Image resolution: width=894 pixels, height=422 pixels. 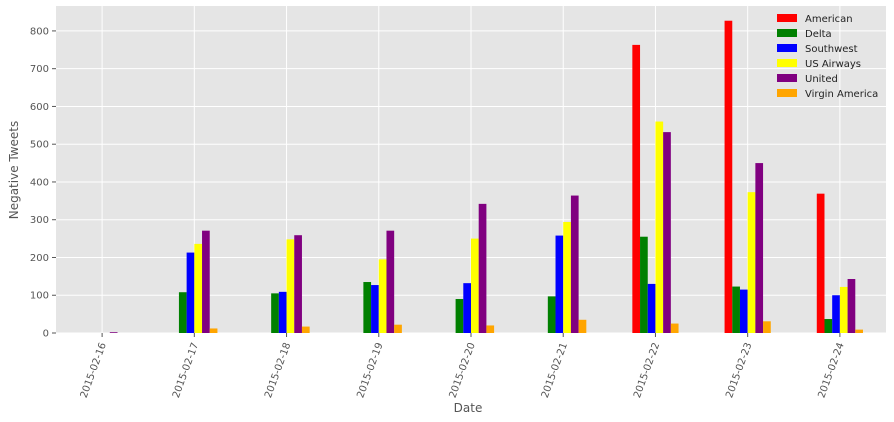 I want to click on x-tick-label: 2015-02-19, so click(x=370, y=370).